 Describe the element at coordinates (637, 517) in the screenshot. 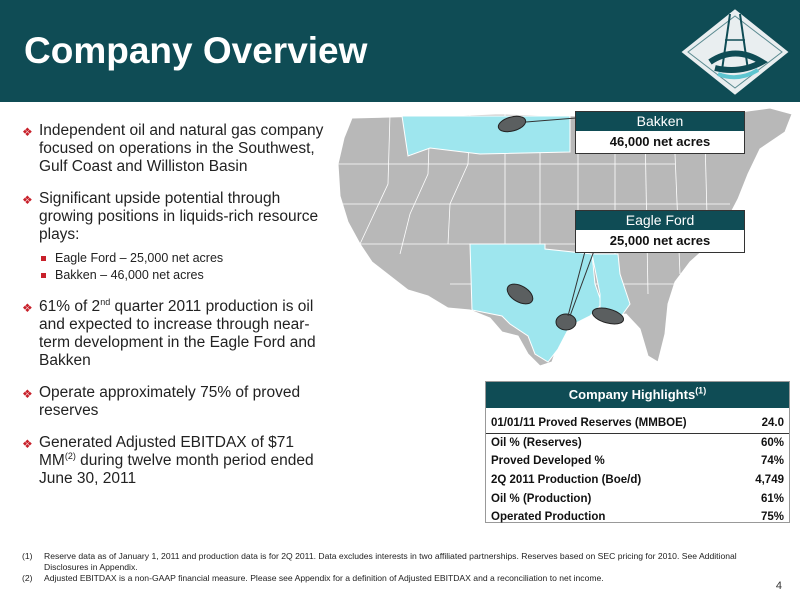

I see `table-row: Operated Production 75%` at that location.